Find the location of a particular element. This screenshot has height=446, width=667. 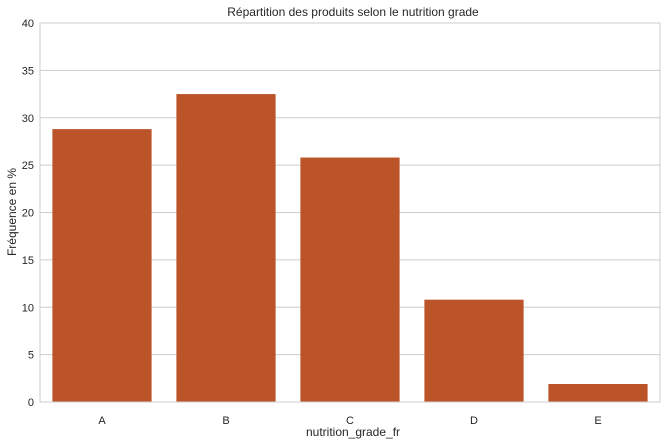

bar-c is located at coordinates (350, 279).